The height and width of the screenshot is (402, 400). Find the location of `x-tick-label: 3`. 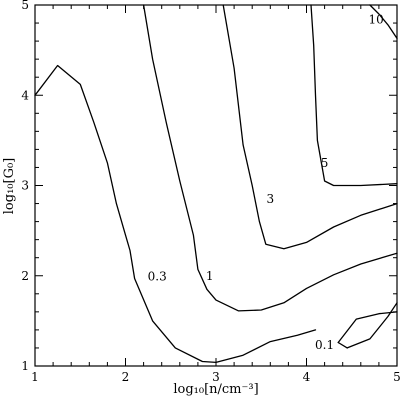

x-tick-label: 3 is located at coordinates (216, 377).